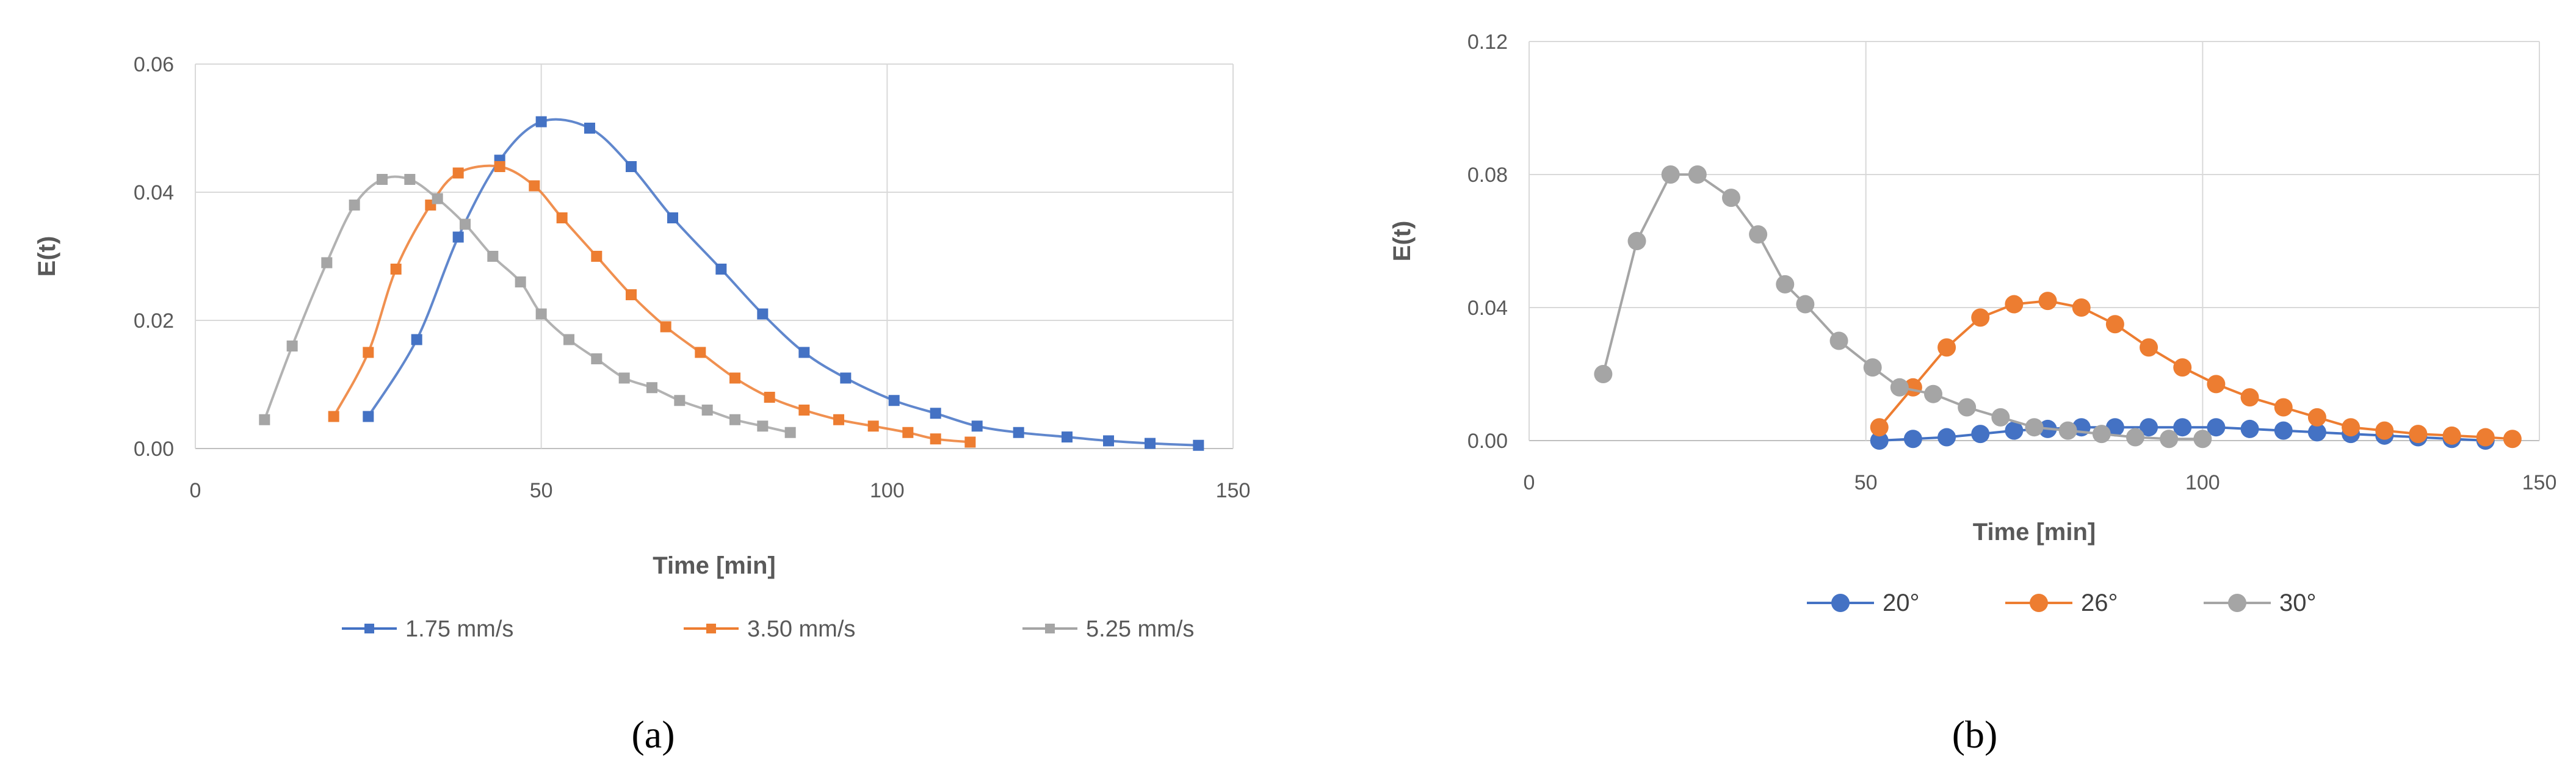  What do you see at coordinates (2260, 602) in the screenshot?
I see `legend-entry: 30°` at bounding box center [2260, 602].